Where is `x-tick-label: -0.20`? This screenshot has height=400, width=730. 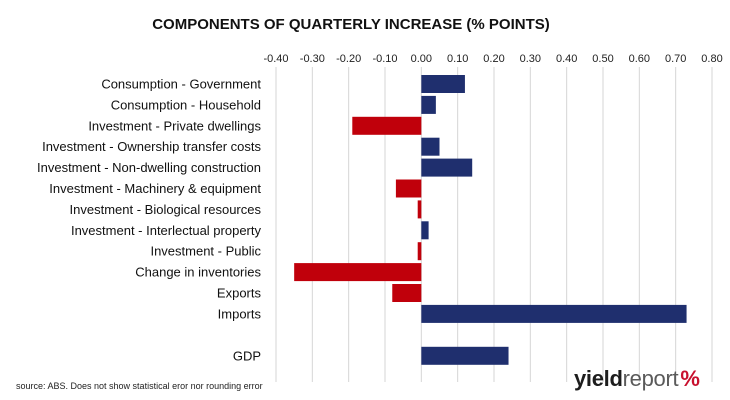 x-tick-label: -0.20 is located at coordinates (348, 59).